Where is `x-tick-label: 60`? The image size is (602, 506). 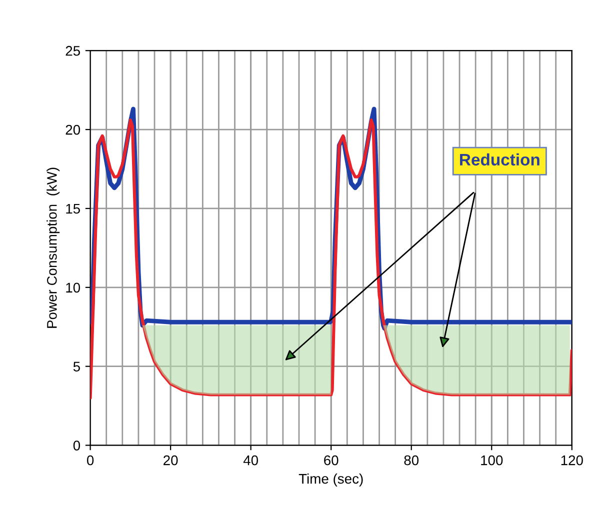 x-tick-label: 60 is located at coordinates (331, 460).